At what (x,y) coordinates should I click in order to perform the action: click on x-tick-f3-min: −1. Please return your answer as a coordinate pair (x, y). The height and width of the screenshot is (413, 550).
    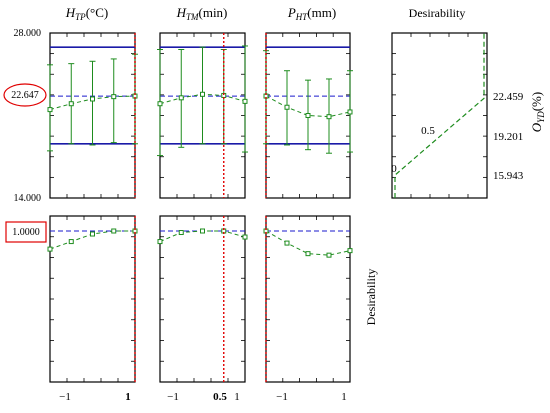
    Looking at the image, I should click on (282, 397).